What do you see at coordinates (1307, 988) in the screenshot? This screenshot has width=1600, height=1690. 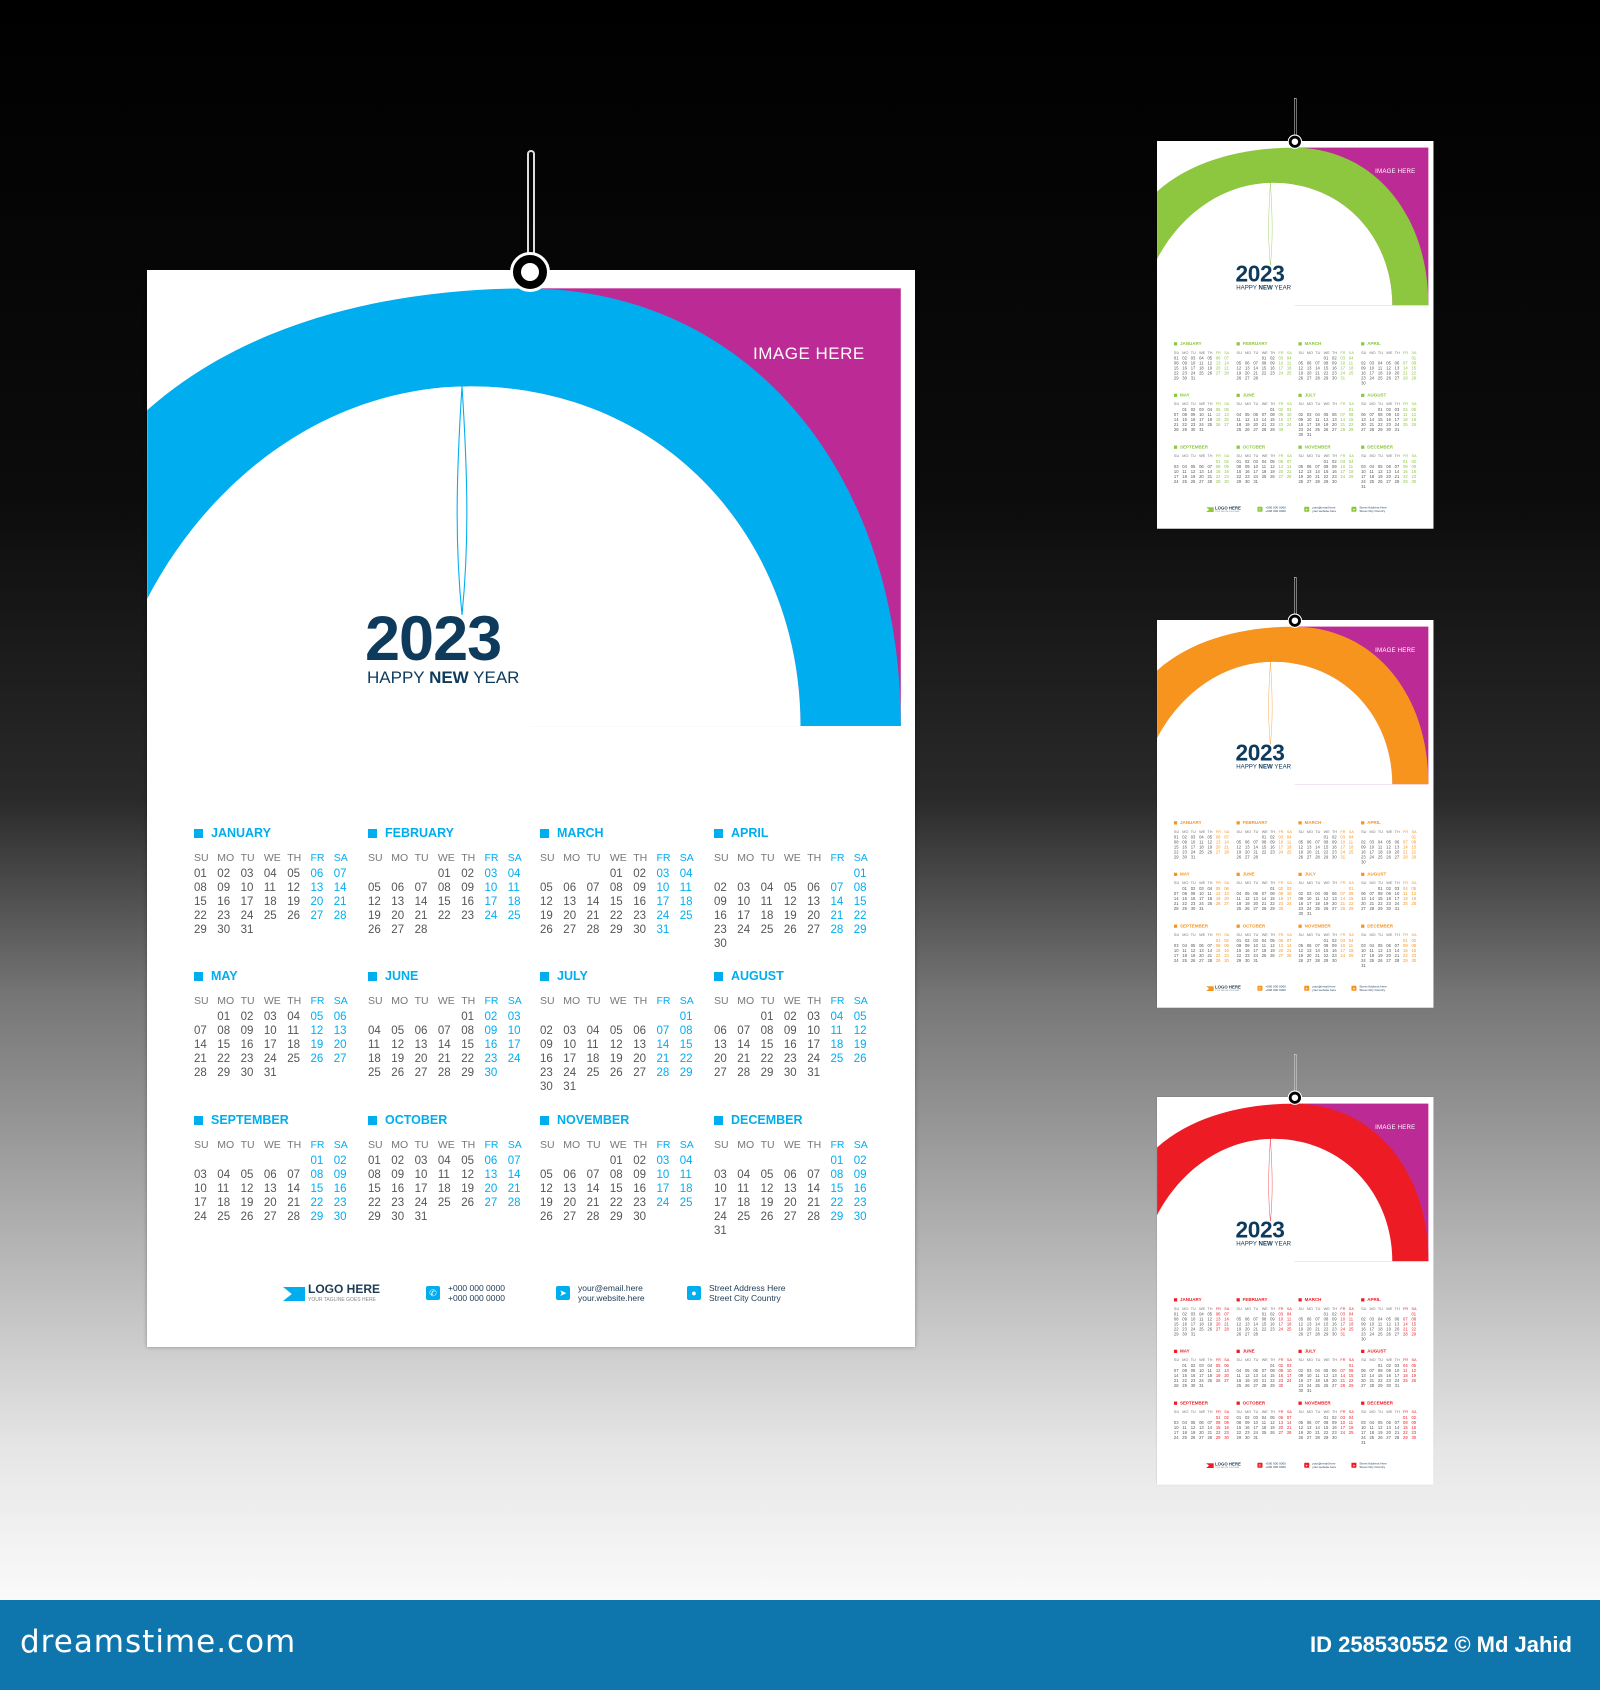 I see `send-icon: ➤` at bounding box center [1307, 988].